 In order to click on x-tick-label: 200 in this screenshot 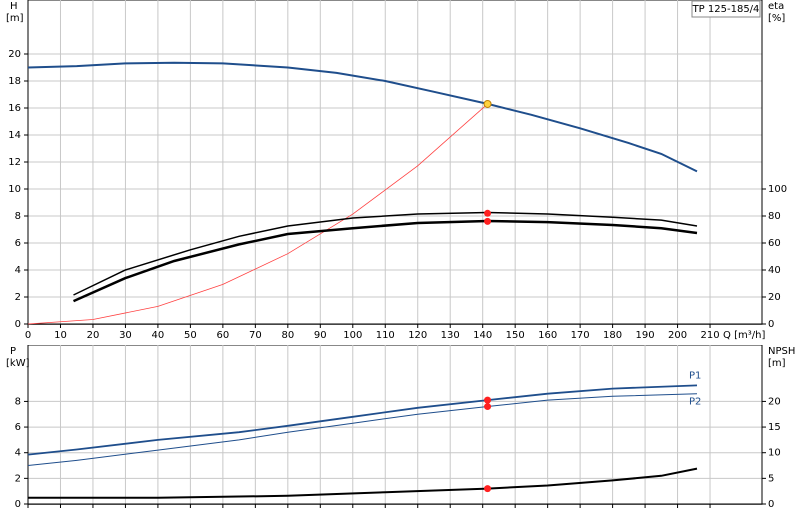, I will do `click(677, 335)`.